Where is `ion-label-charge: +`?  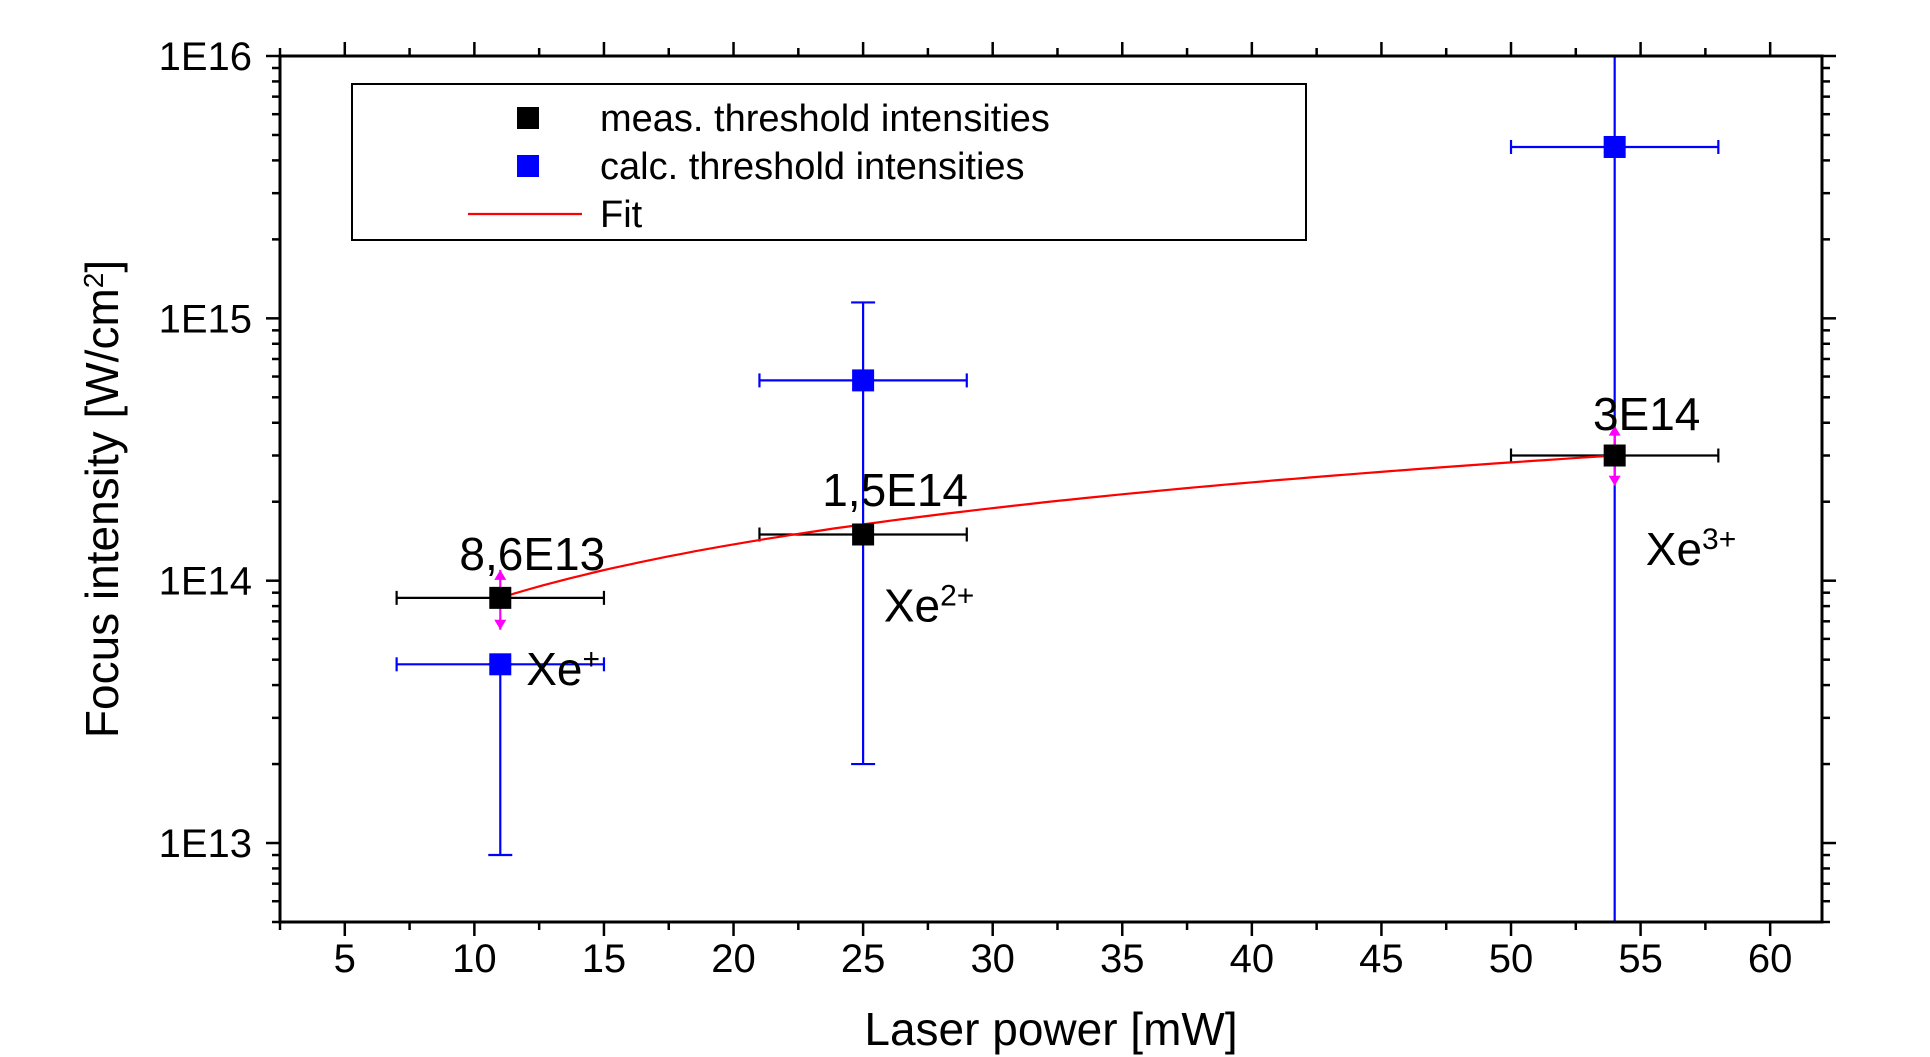 ion-label-charge: + is located at coordinates (591, 659).